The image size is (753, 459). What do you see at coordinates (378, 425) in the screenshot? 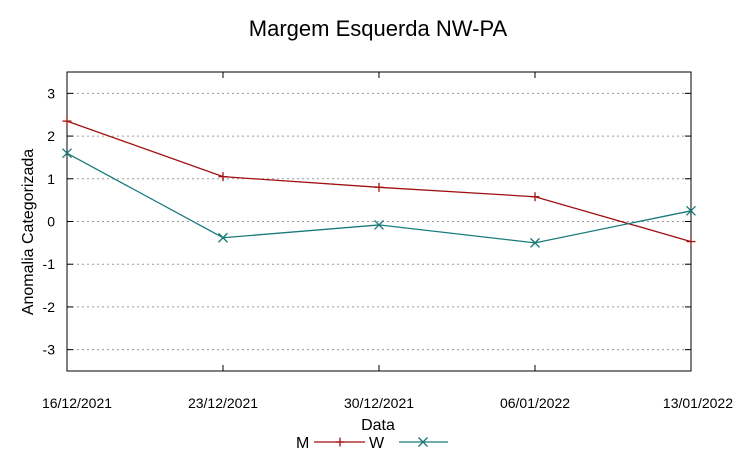
I see `x-axis-label: Data` at bounding box center [378, 425].